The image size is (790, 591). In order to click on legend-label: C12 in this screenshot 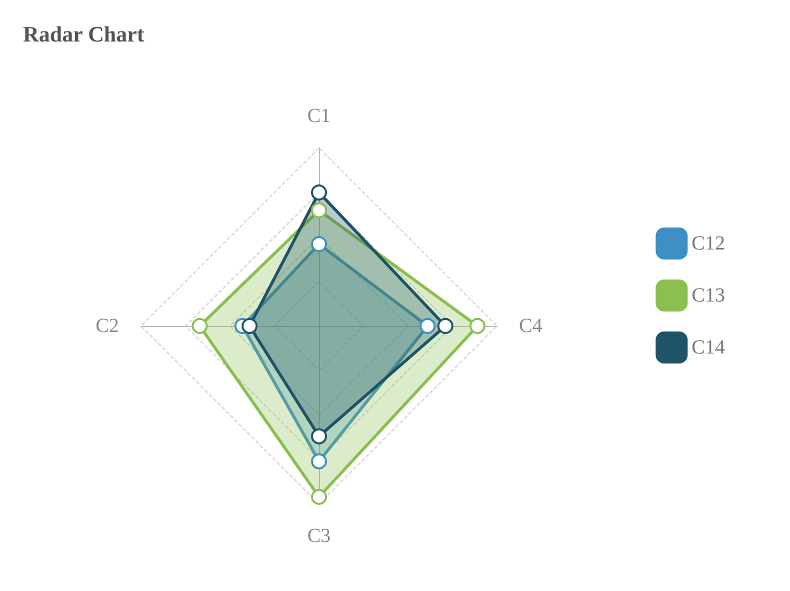, I will do `click(709, 243)`.